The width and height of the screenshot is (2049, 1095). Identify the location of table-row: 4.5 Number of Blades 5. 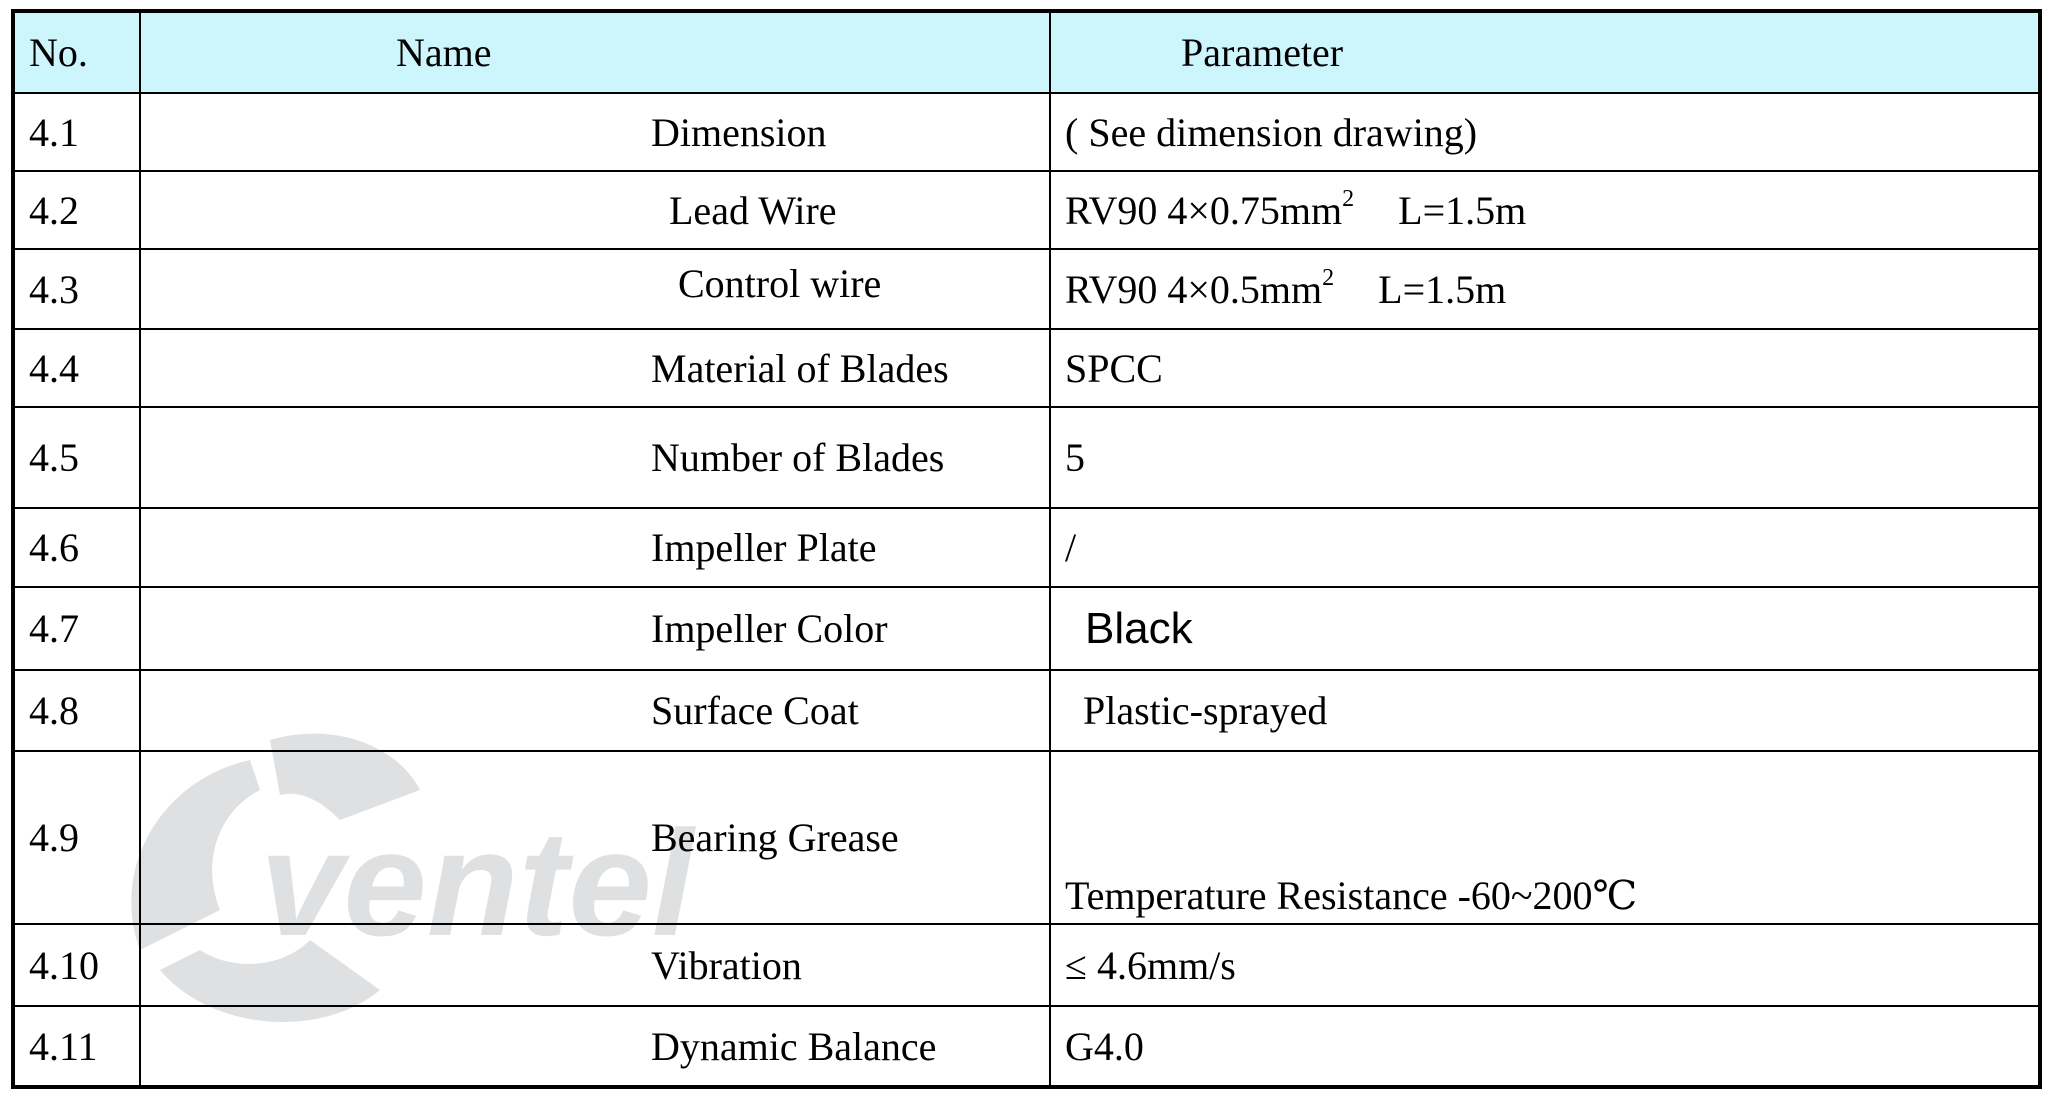
(1026, 457).